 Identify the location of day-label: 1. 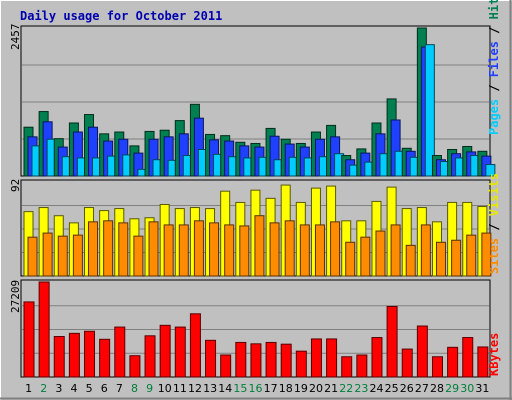
(28, 388).